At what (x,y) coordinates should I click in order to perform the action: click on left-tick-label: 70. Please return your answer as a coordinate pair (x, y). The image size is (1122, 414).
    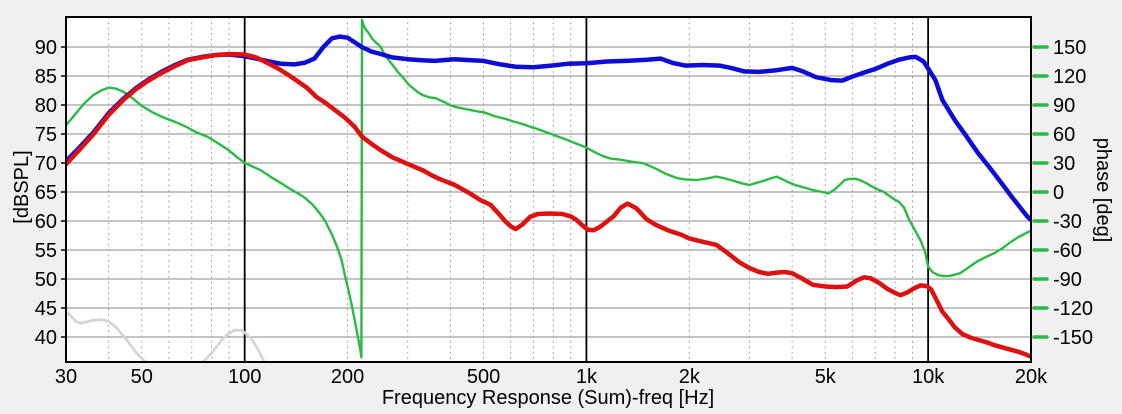
    Looking at the image, I should click on (46, 164).